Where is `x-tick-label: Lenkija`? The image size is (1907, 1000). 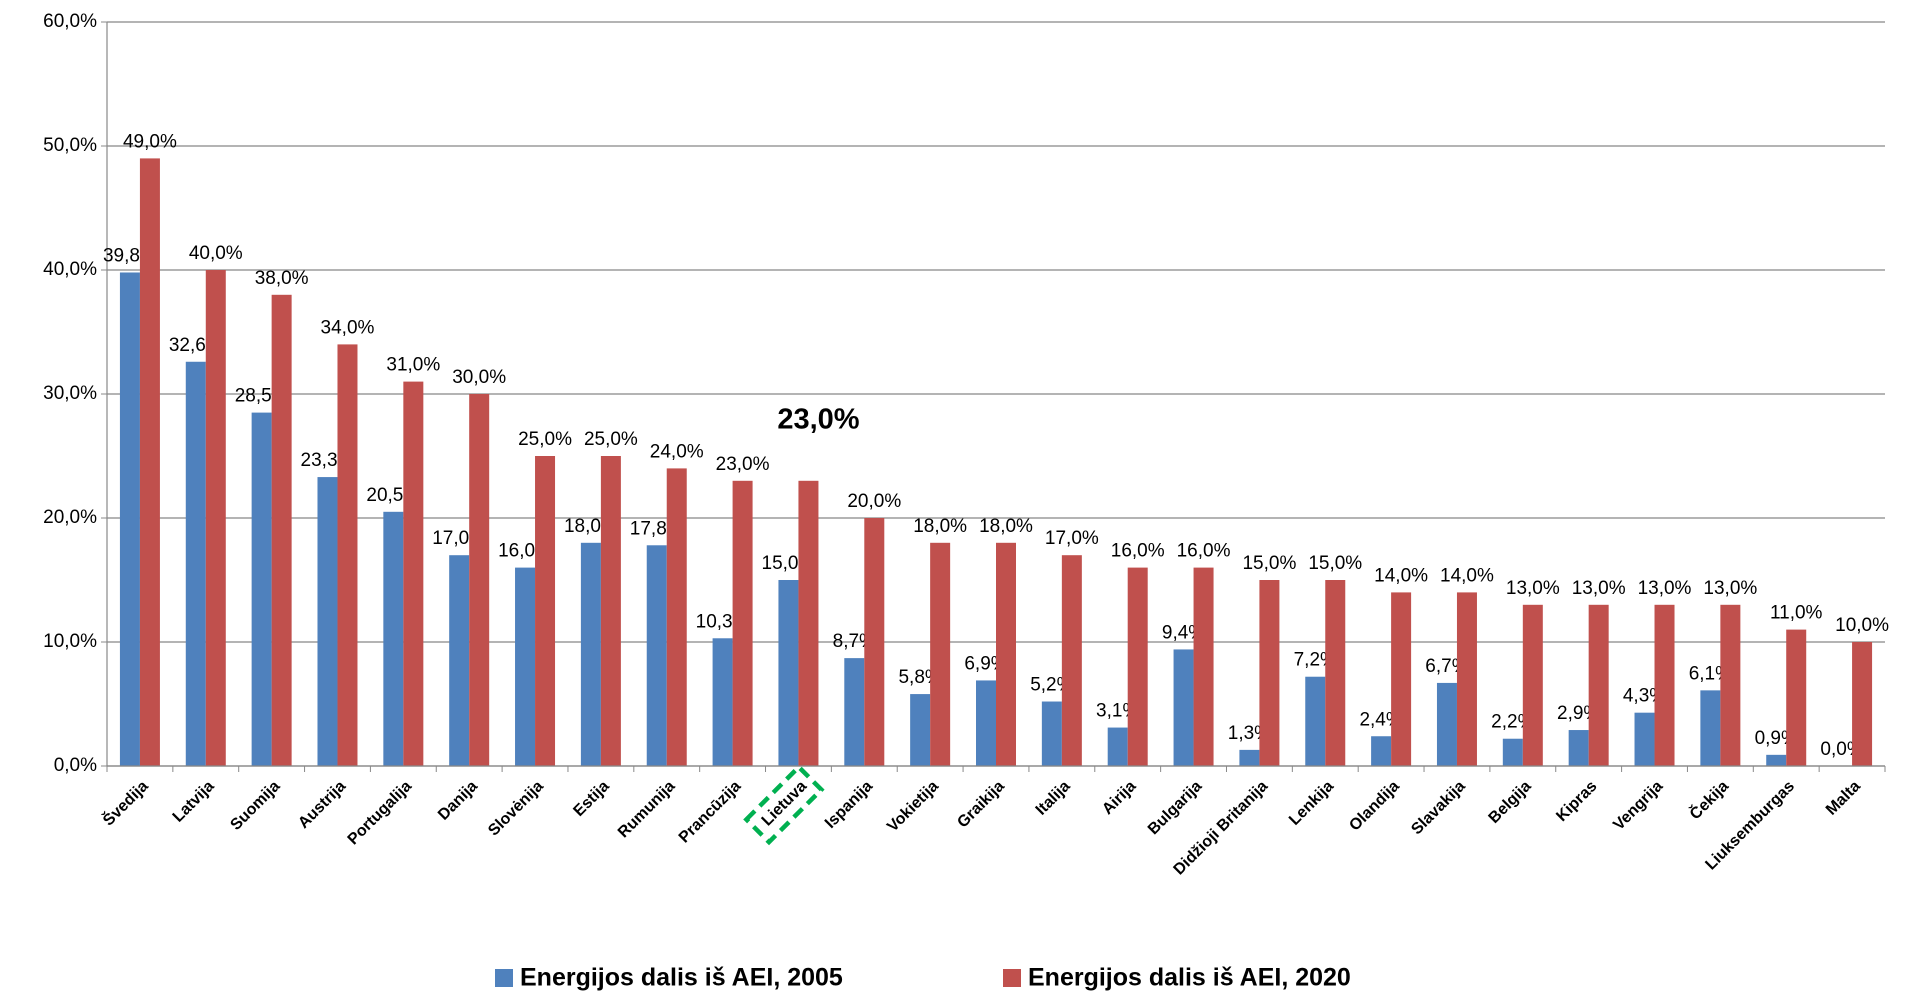 x-tick-label: Lenkija is located at coordinates (1311, 803).